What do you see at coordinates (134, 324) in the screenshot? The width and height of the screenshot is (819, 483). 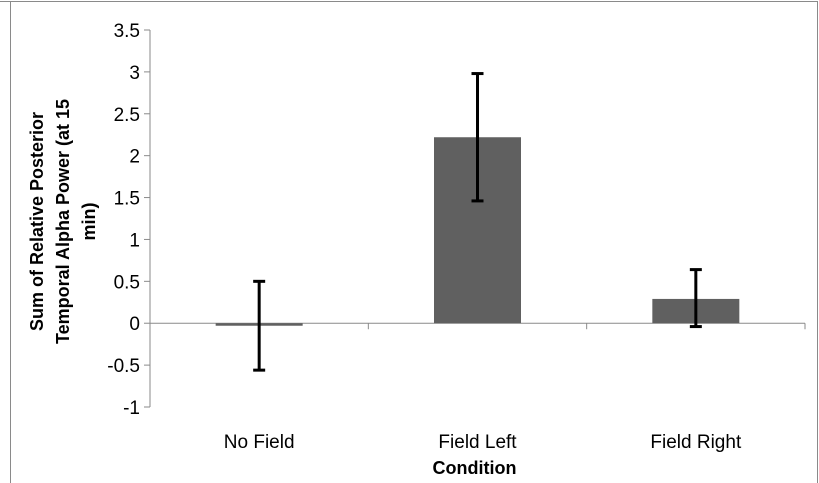 I see `y-tick-label: 0` at bounding box center [134, 324].